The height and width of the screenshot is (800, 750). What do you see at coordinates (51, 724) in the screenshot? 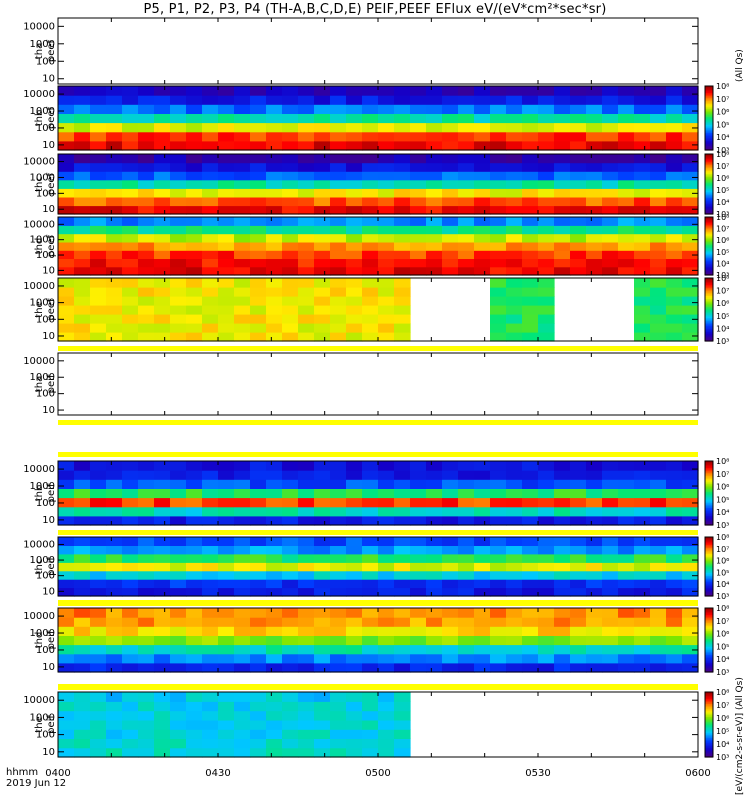
I see `panel-label-quantity: peif` at bounding box center [51, 724].